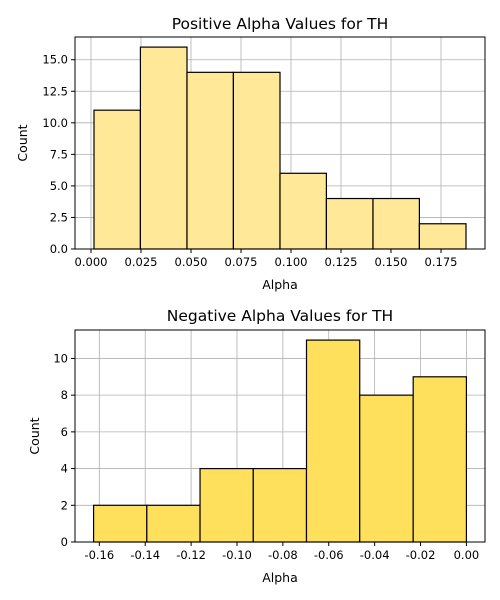 The image size is (500, 600). I want to click on x-tick-label: -0.02, so click(421, 555).